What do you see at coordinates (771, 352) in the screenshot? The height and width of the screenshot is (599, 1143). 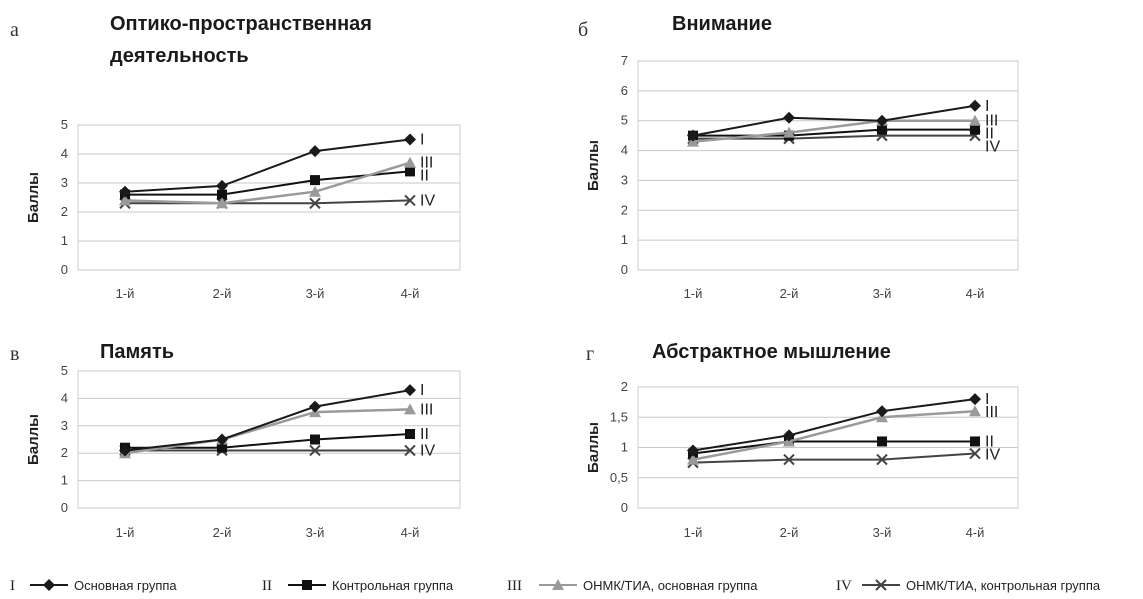 I see `chart-title-line: Абстрактное мышление` at bounding box center [771, 352].